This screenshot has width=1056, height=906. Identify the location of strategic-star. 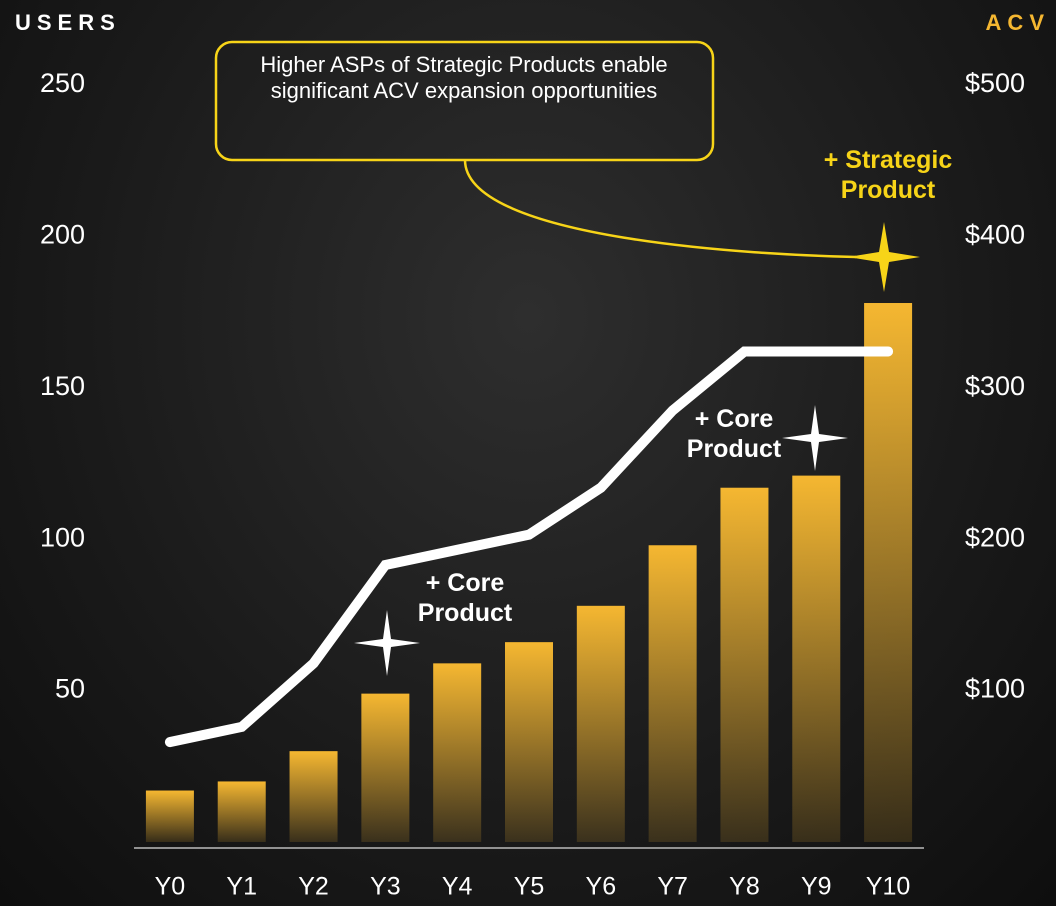
(884, 257).